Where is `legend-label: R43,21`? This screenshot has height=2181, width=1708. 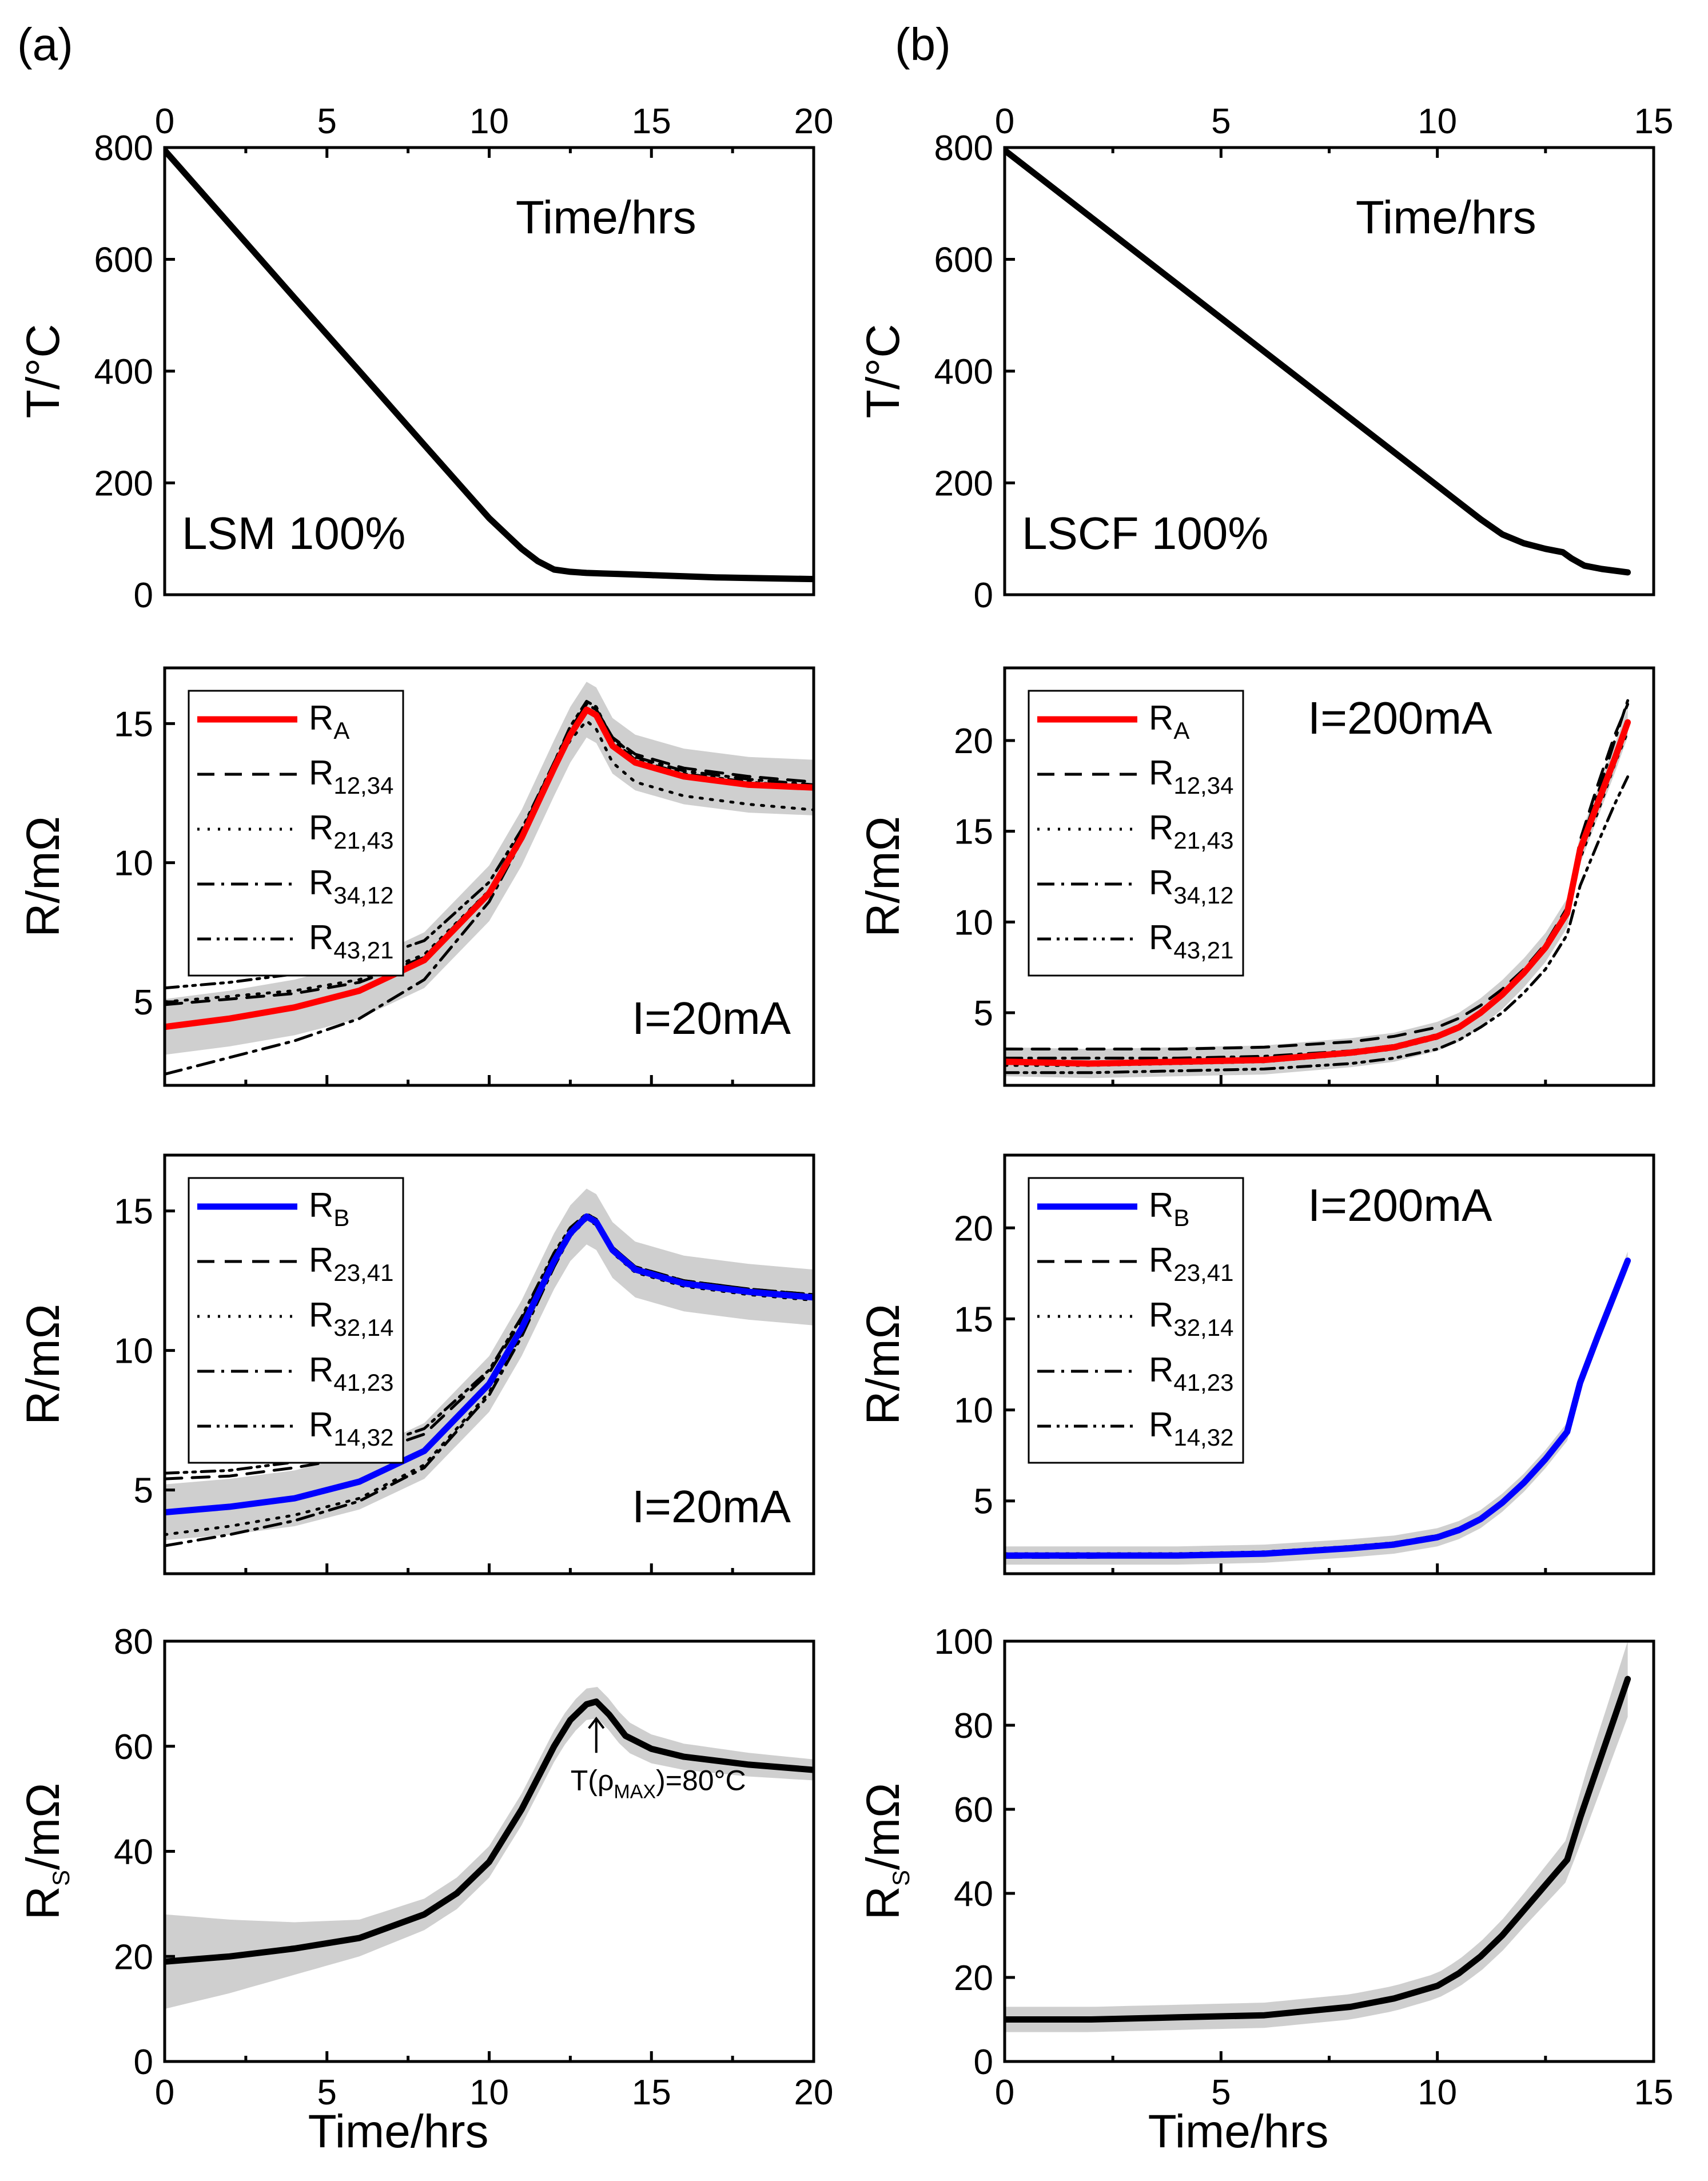
legend-label: R43,21 is located at coordinates (351, 941).